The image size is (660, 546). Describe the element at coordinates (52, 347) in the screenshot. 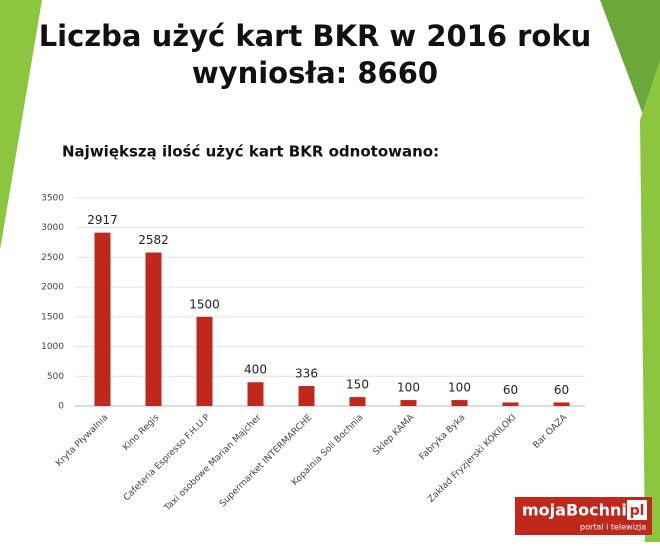

I see `y-tick-label: 1000` at that location.